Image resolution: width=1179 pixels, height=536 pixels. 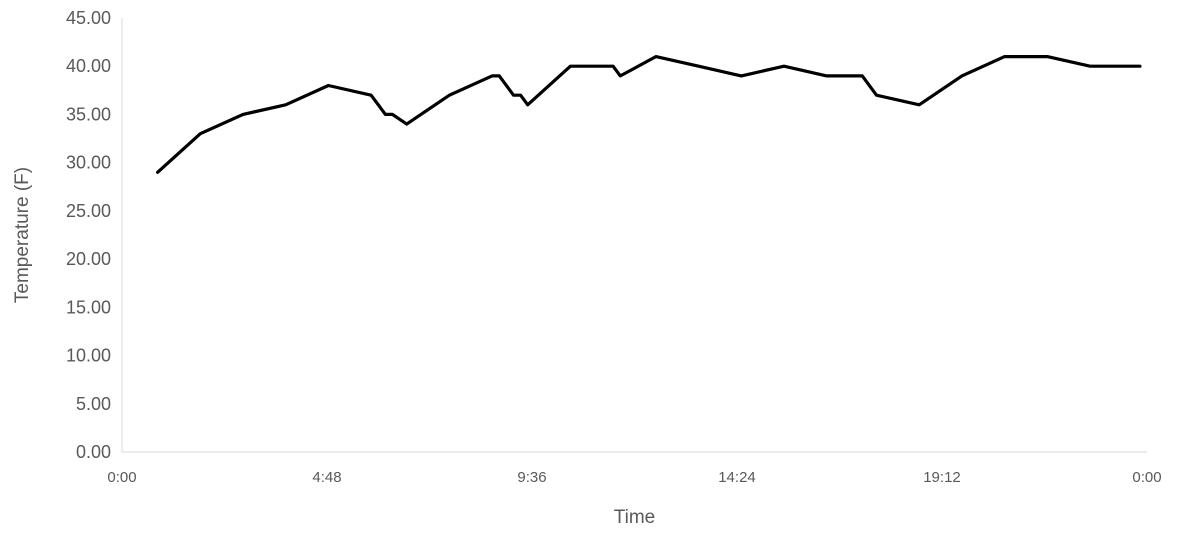 I want to click on y-tick-label: 0.00, so click(x=93, y=452).